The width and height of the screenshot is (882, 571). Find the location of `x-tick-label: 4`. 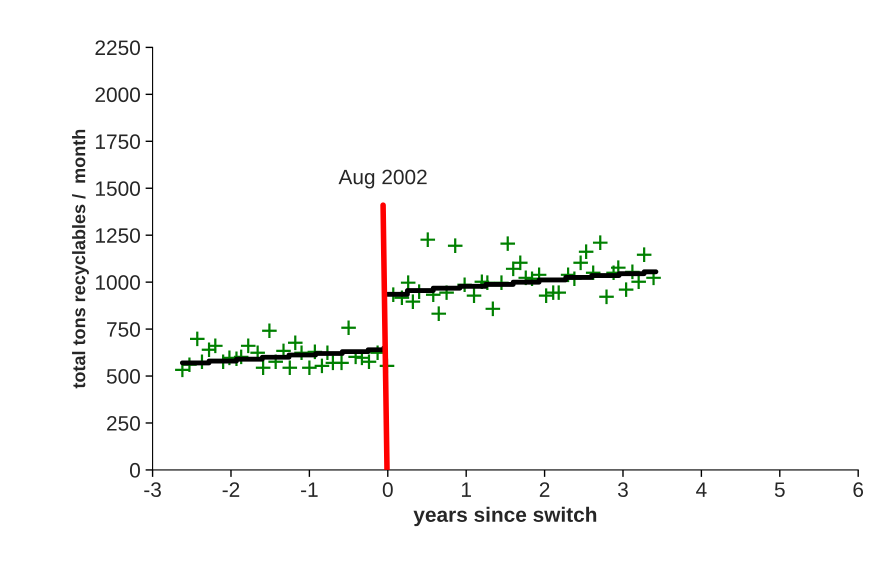

x-tick-label: 4 is located at coordinates (701, 489).